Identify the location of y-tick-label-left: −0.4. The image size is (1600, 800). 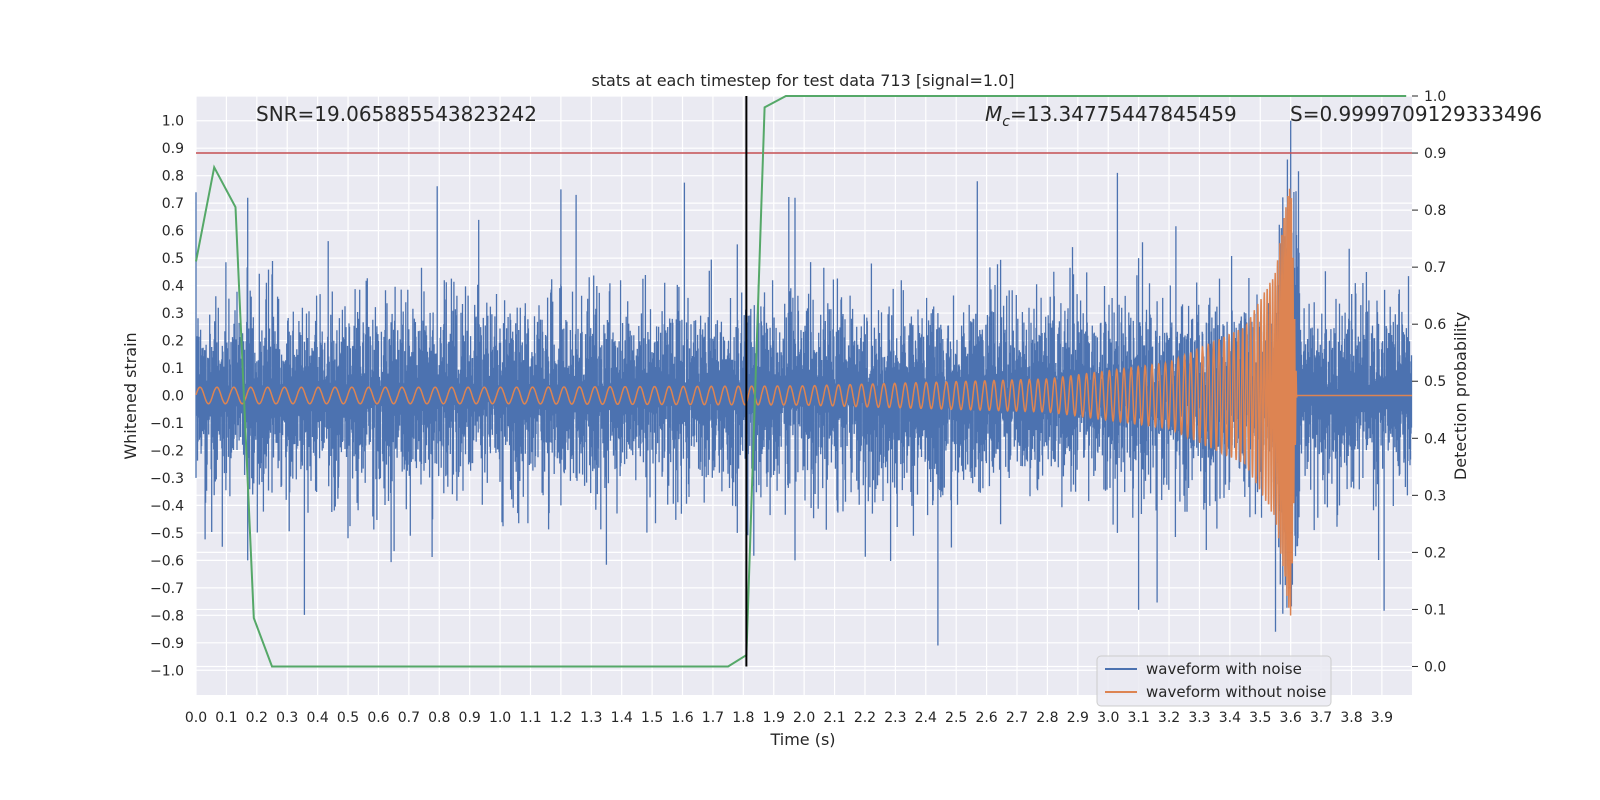
(167, 506).